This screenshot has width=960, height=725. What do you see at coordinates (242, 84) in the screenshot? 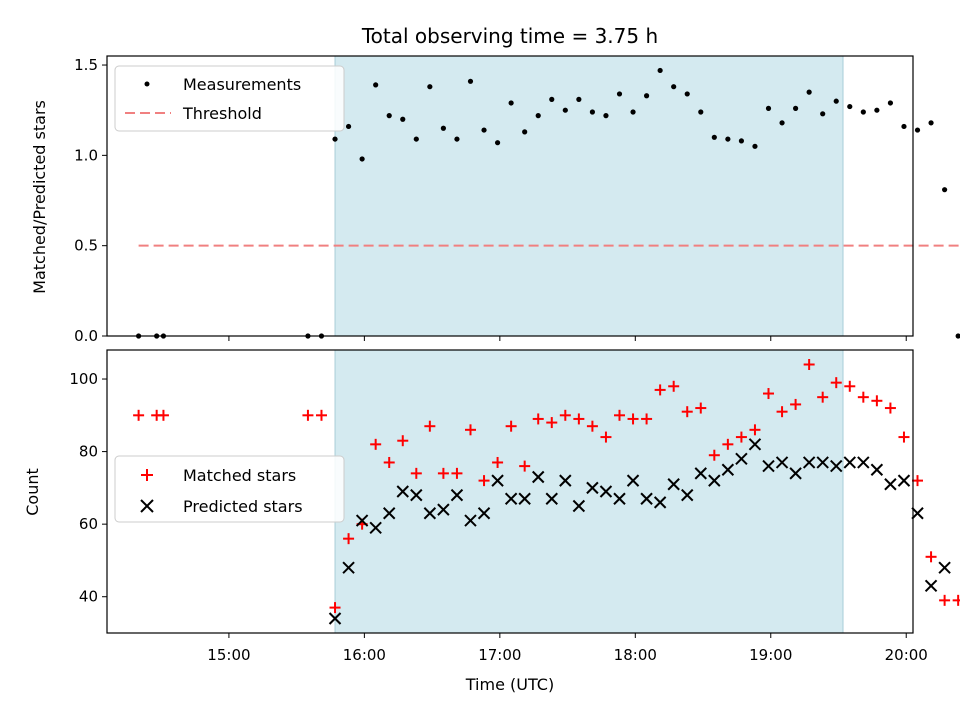
I see `legend-measurements-label: Measurements` at bounding box center [242, 84].